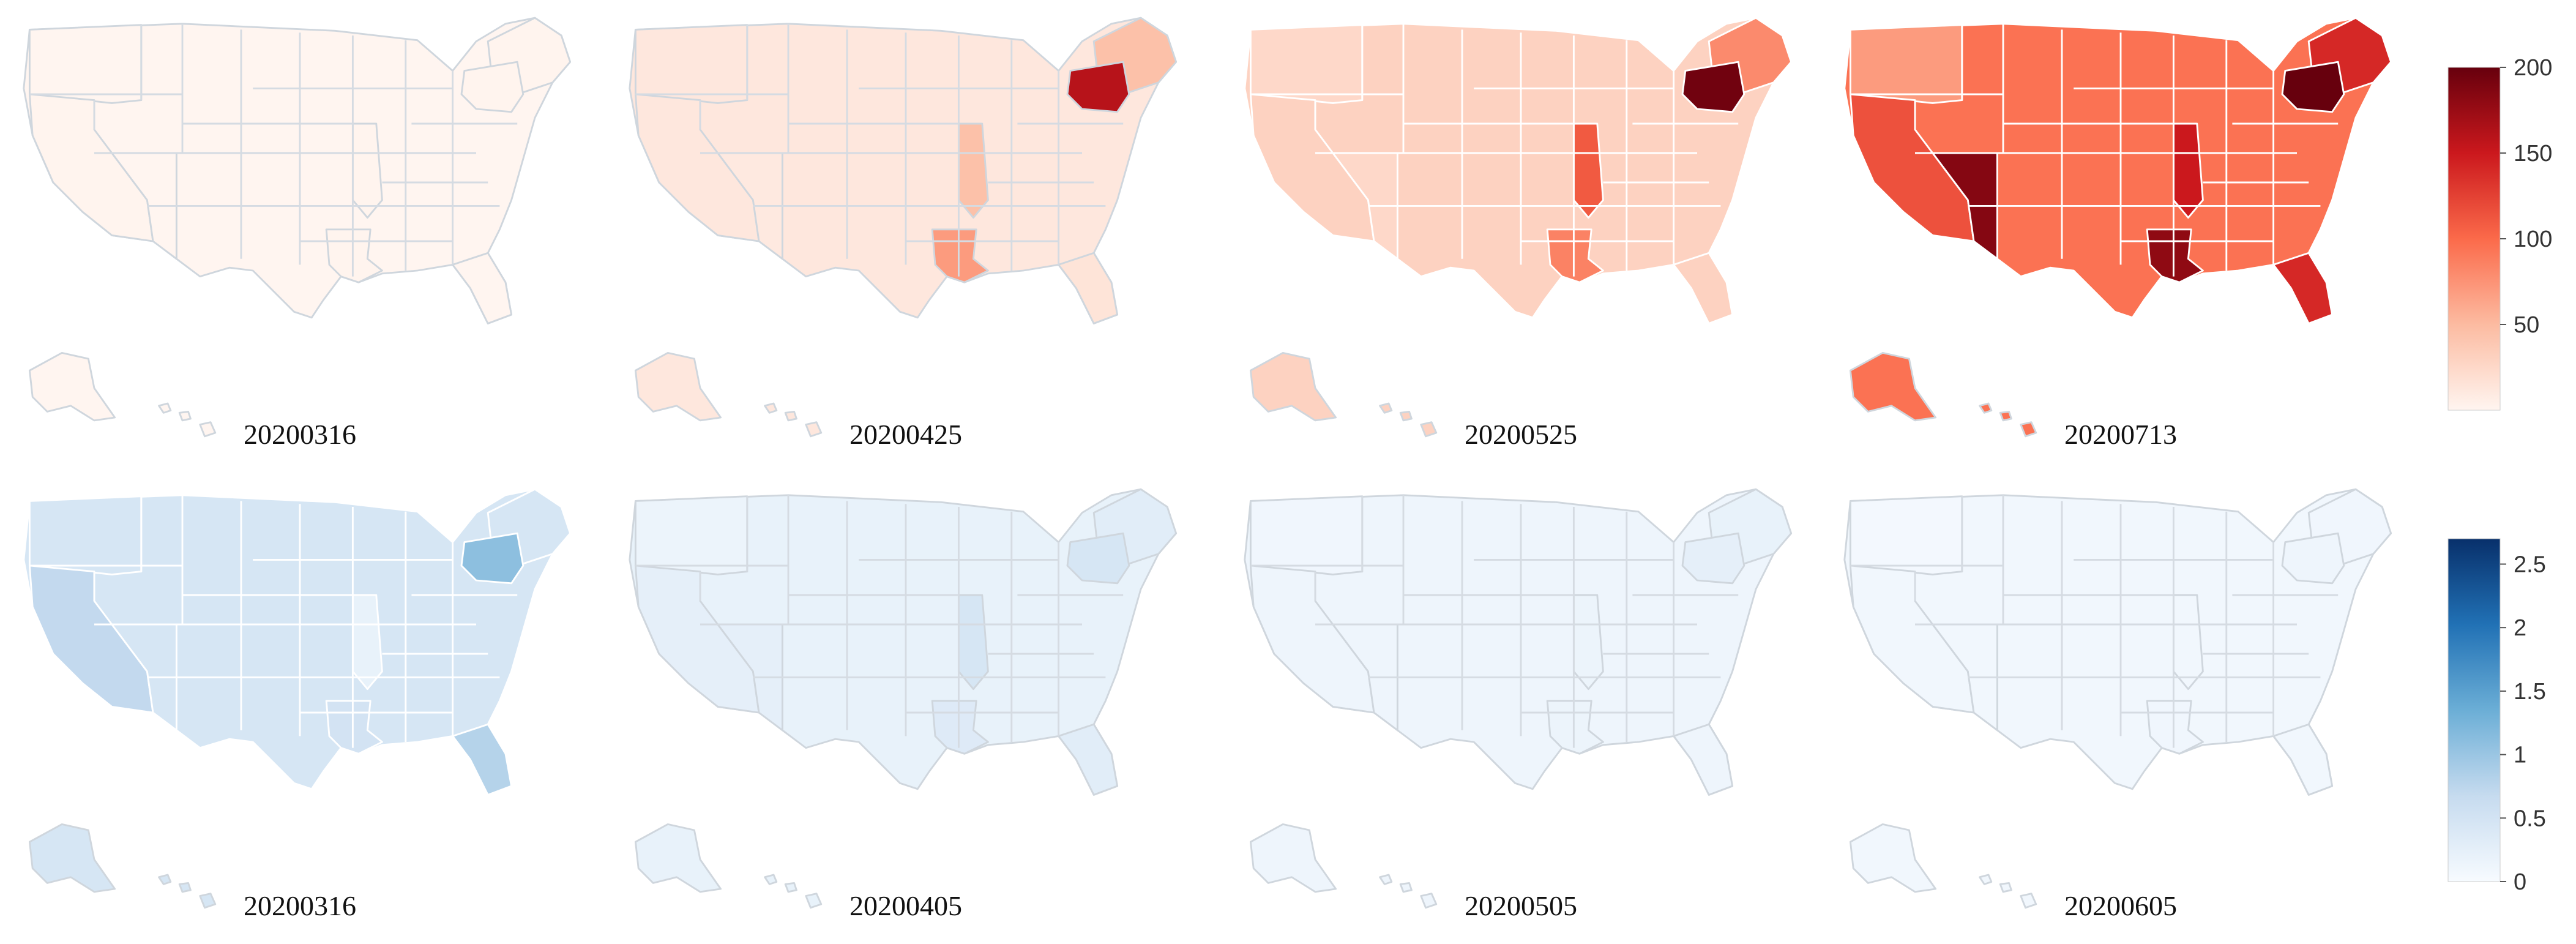  I want to click on map-date-label: 20200505, so click(1521, 906).